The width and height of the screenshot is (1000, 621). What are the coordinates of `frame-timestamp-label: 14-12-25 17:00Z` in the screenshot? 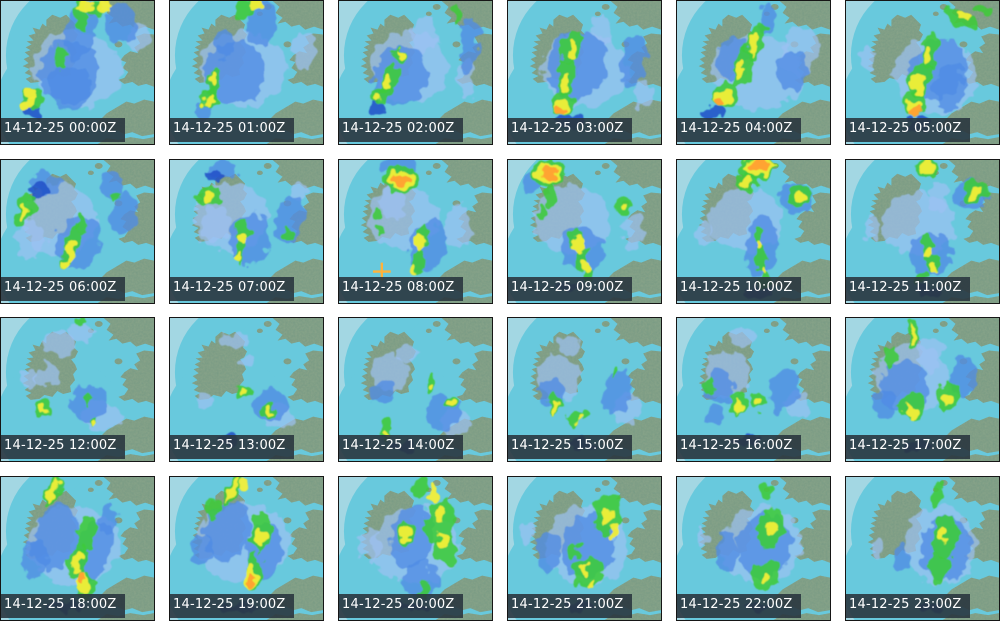 It's located at (908, 447).